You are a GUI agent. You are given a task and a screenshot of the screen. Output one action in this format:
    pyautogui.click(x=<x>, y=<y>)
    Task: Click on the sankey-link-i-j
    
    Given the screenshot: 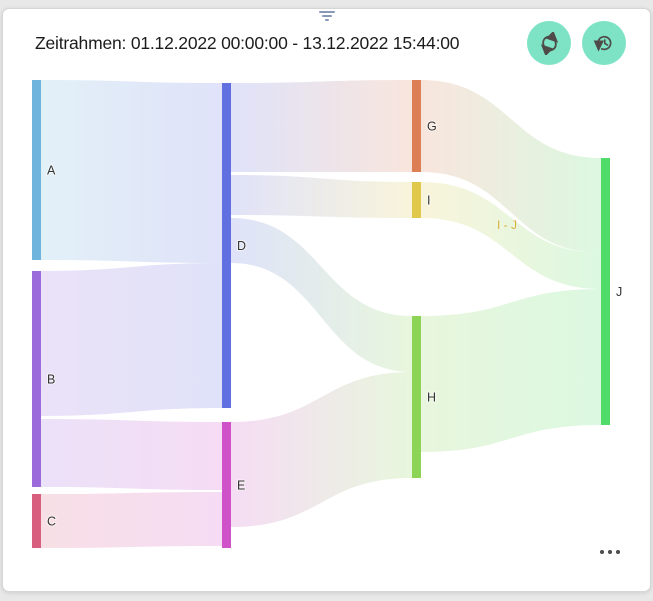 What is the action you would take?
    pyautogui.click(x=511, y=235)
    